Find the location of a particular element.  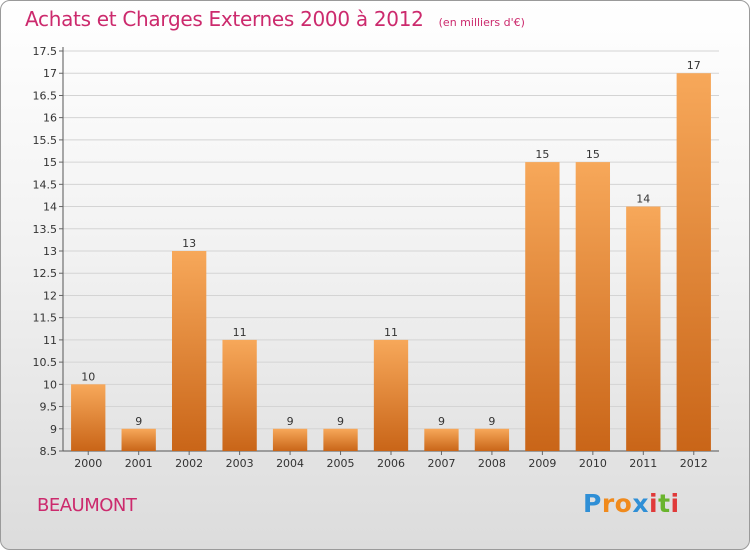

bar-label-2000: 10 is located at coordinates (88, 376).